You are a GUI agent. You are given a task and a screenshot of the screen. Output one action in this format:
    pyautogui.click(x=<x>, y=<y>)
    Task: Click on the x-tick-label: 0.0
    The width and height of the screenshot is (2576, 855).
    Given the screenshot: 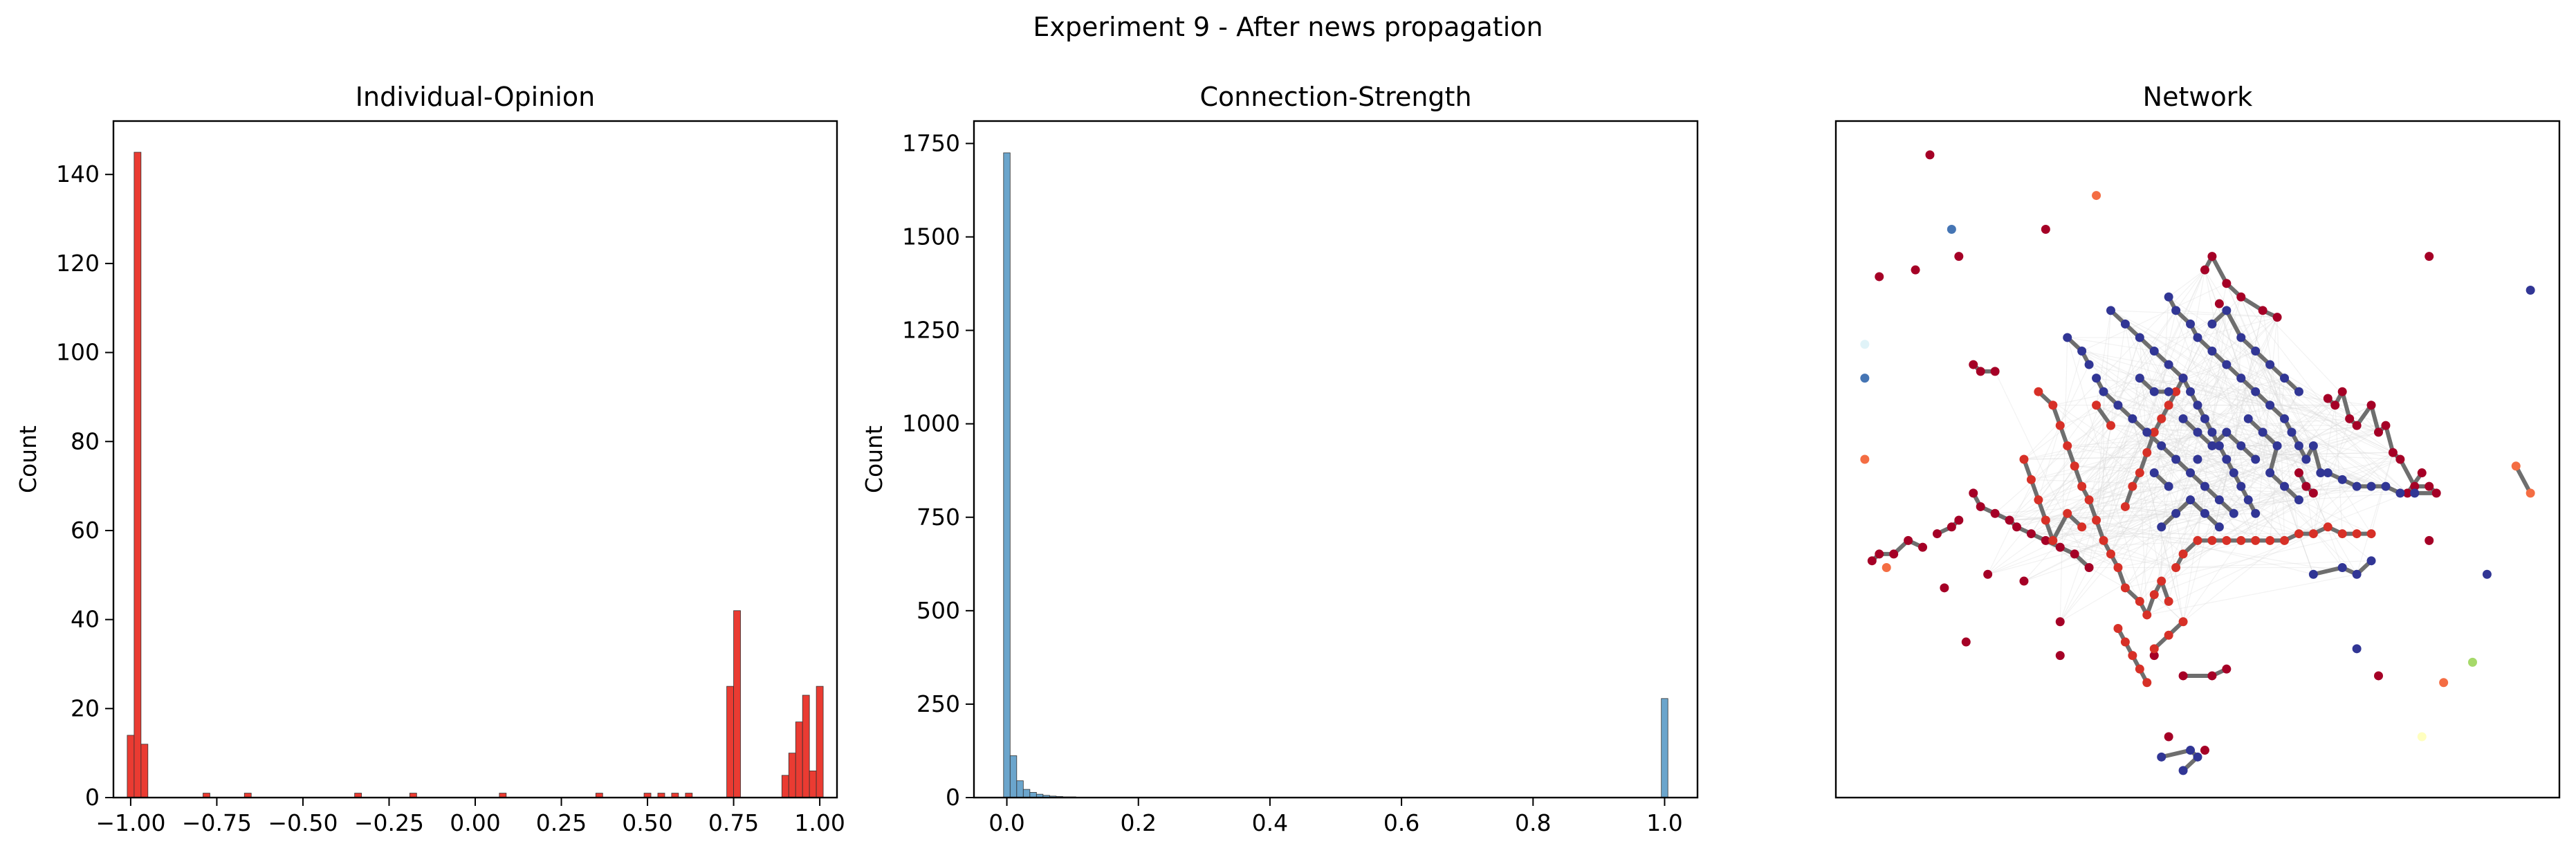 What is the action you would take?
    pyautogui.click(x=1006, y=822)
    